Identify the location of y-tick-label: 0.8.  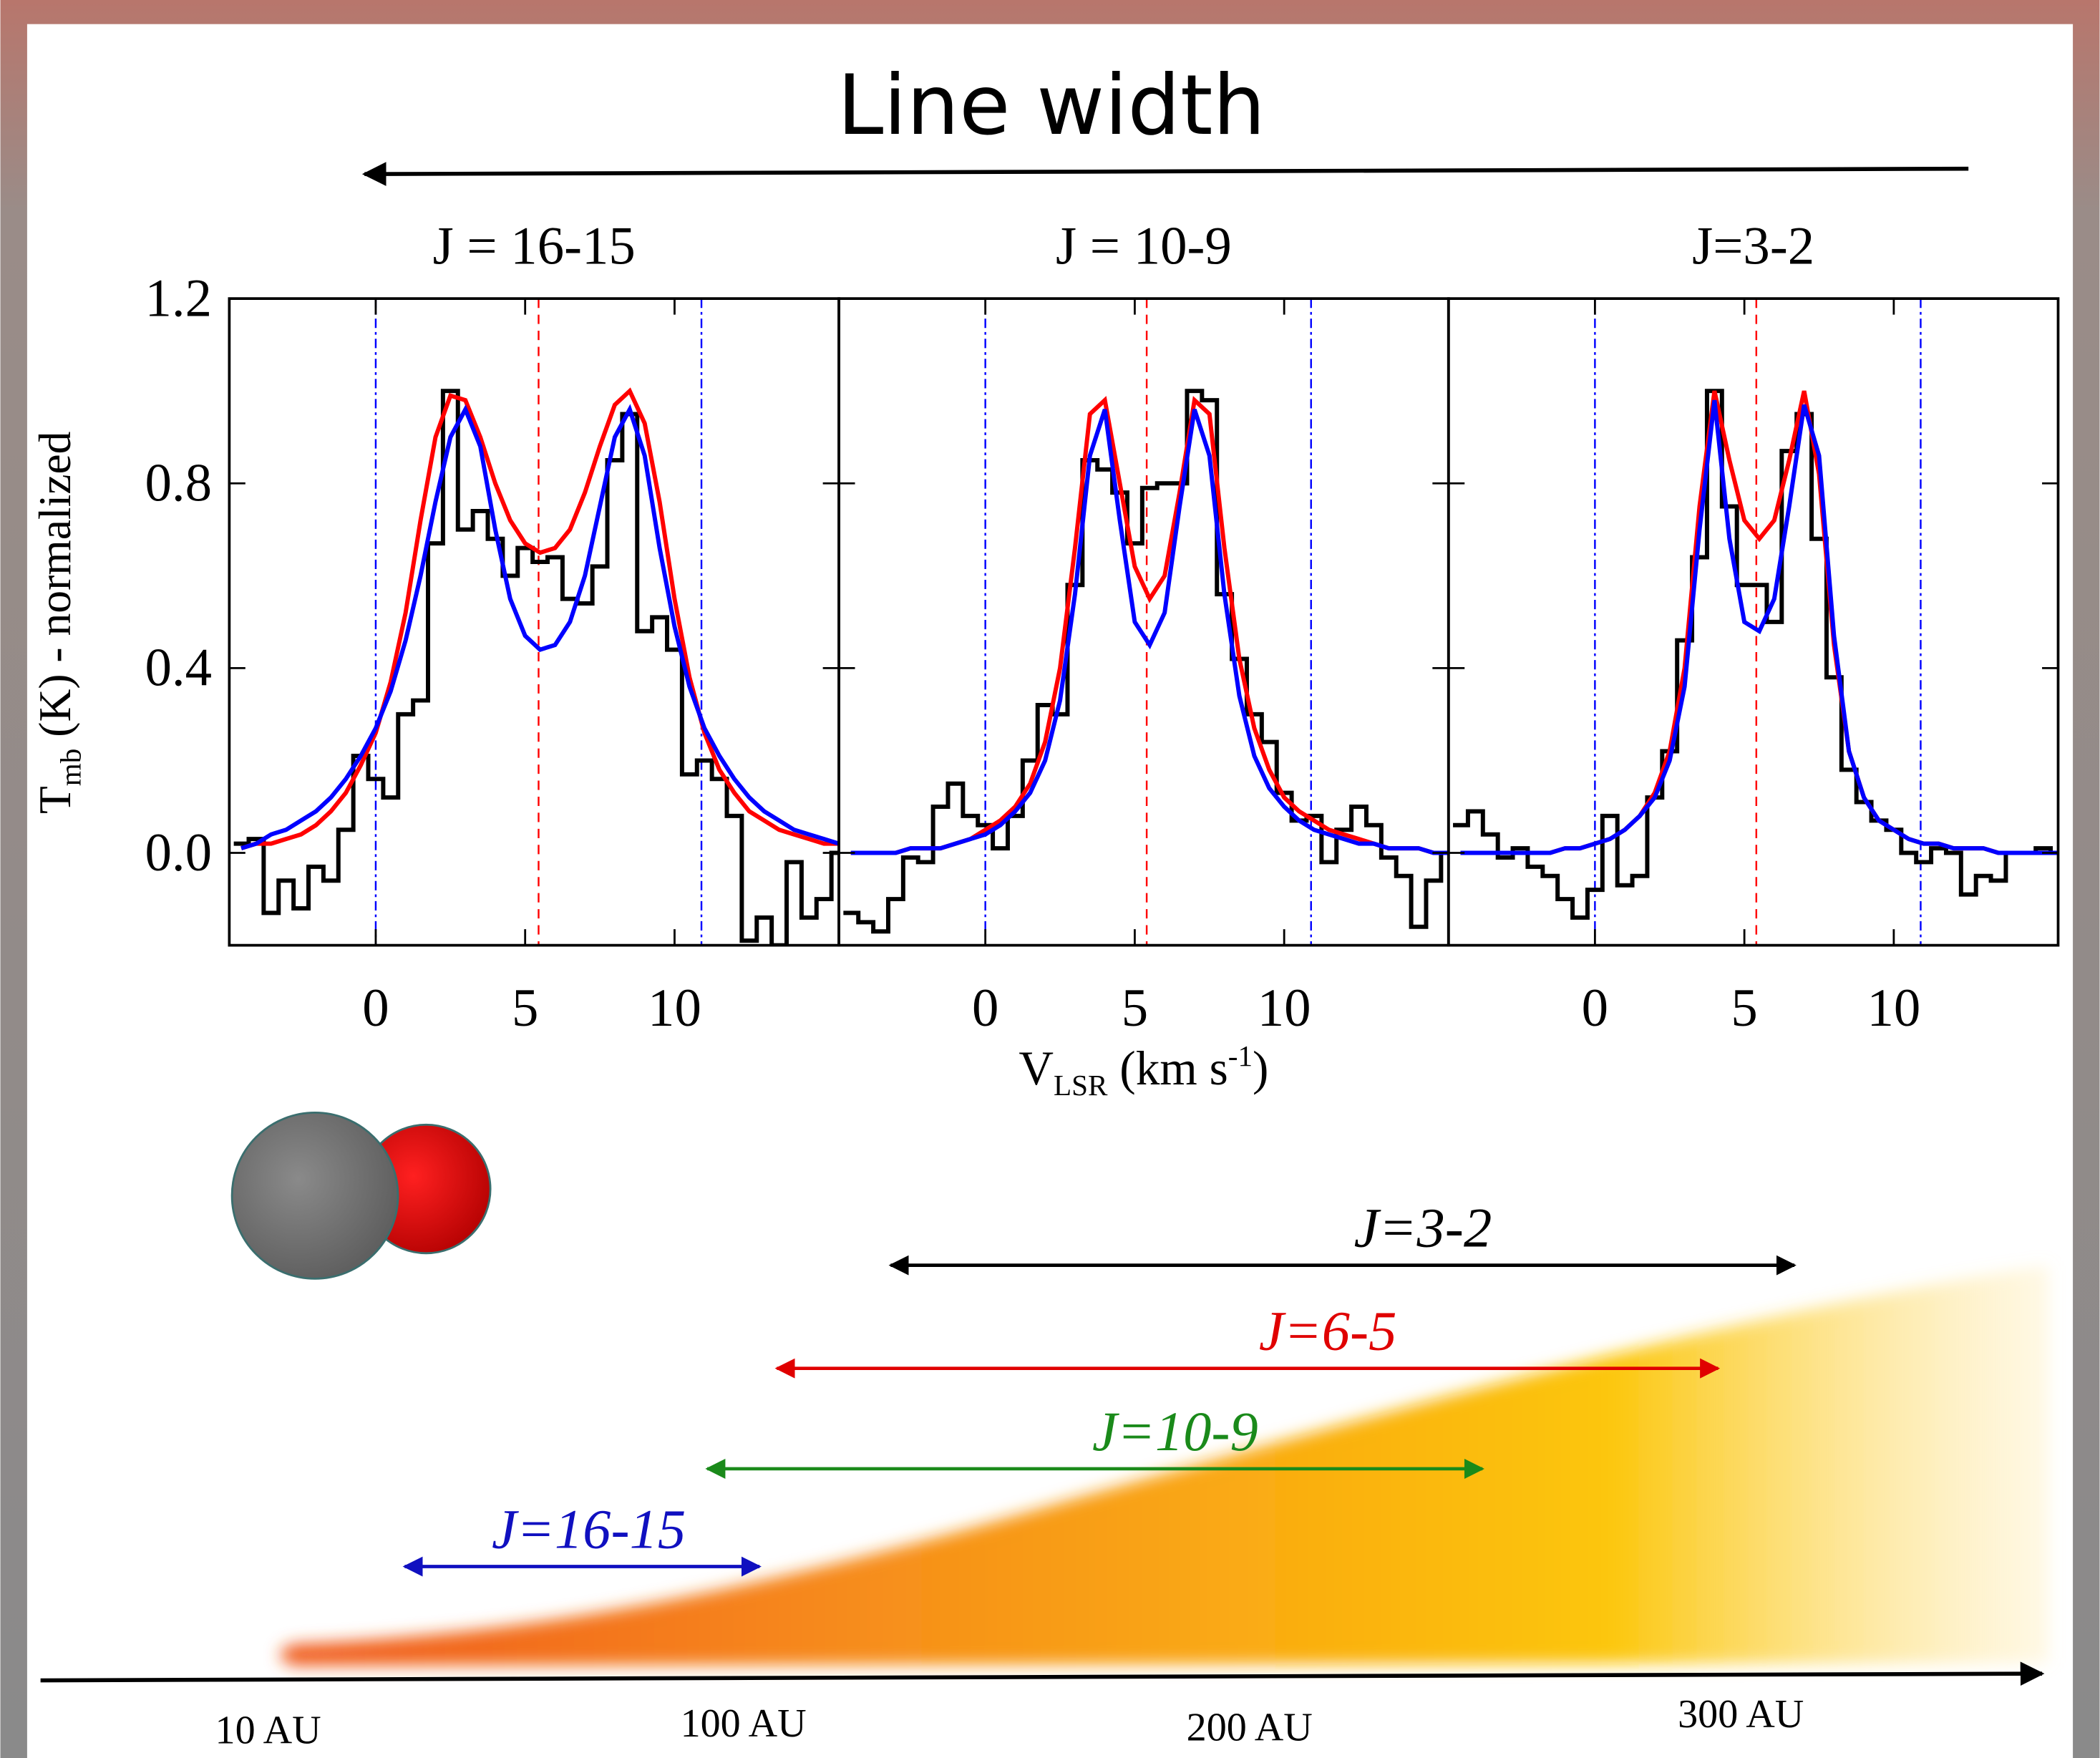
(179, 483).